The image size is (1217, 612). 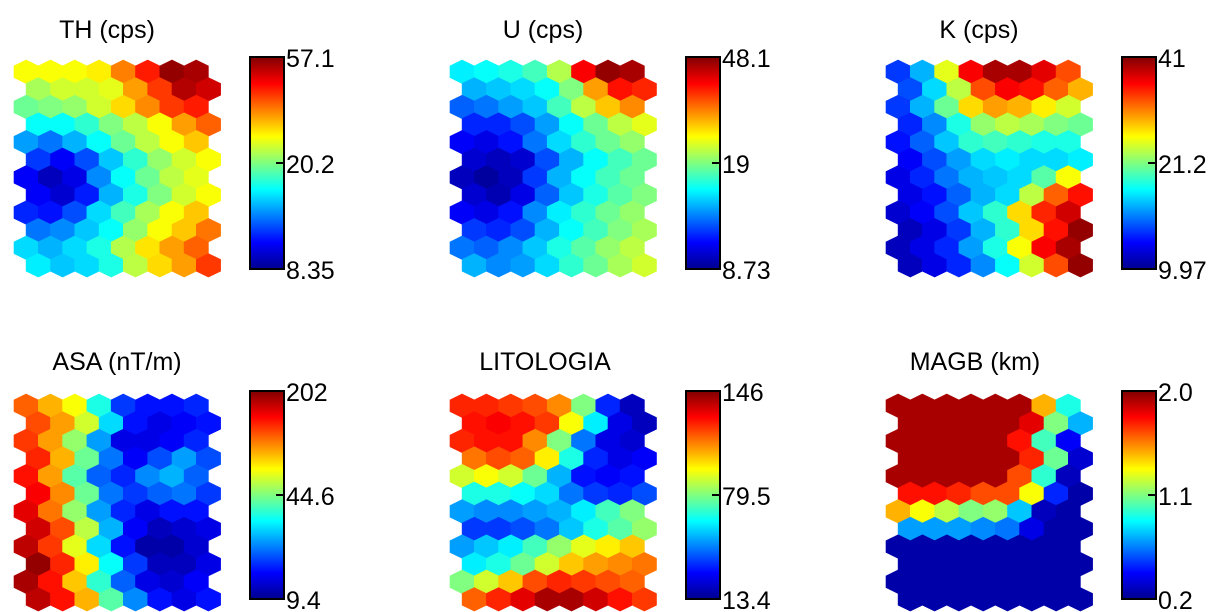 I want to click on colorbar-min-label: 8.73, so click(x=746, y=271).